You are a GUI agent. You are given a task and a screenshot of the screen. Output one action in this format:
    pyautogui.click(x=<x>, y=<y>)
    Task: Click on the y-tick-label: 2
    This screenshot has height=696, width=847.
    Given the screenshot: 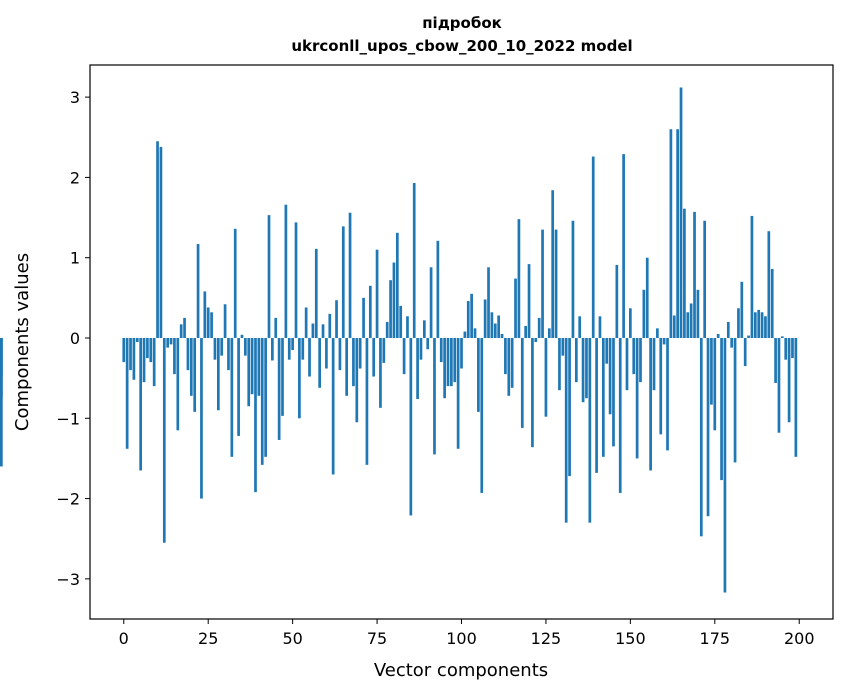 What is the action you would take?
    pyautogui.click(x=75, y=177)
    